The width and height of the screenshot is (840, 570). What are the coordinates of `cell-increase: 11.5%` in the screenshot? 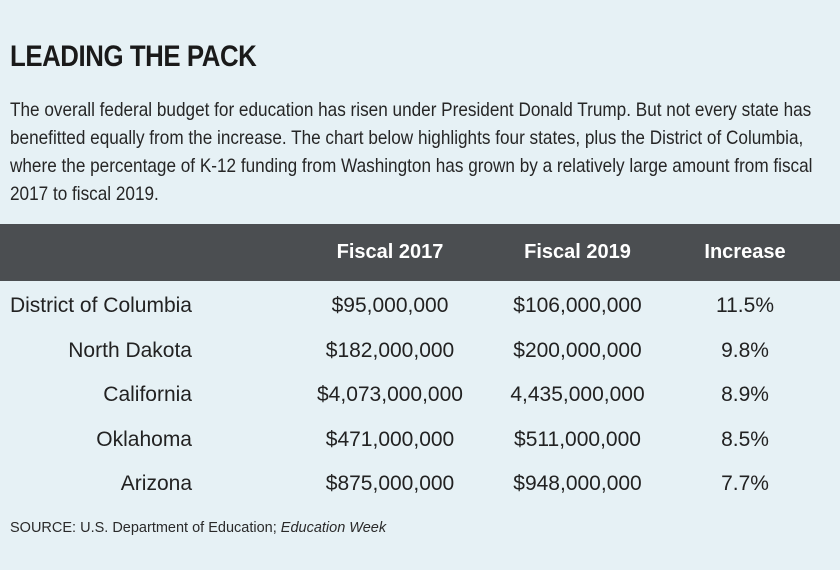 It's located at (745, 305).